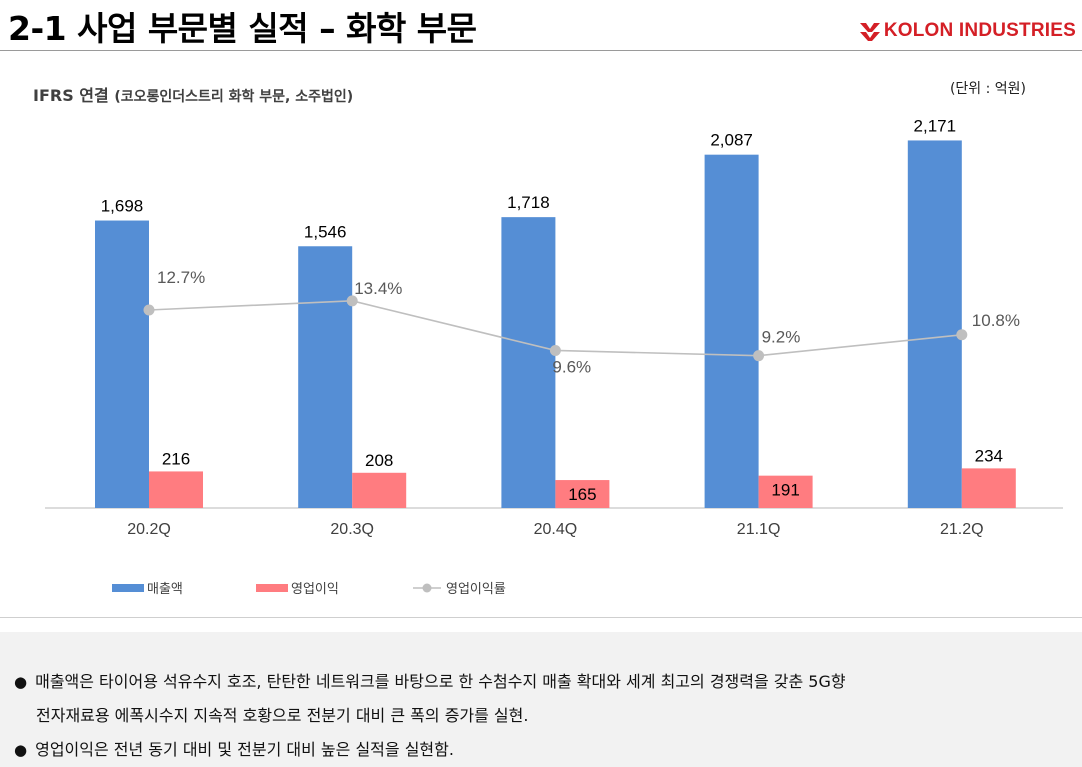 The image size is (1082, 767). What do you see at coordinates (528, 202) in the screenshot?
I see `sales-value-label: 1,718` at bounding box center [528, 202].